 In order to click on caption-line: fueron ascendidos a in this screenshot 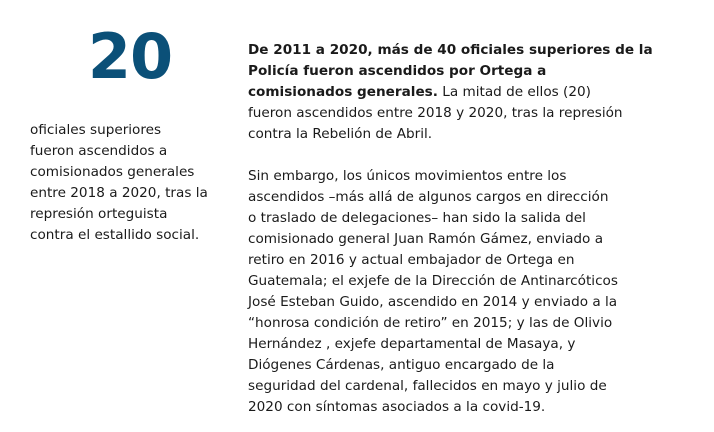, I will do `click(99, 151)`.